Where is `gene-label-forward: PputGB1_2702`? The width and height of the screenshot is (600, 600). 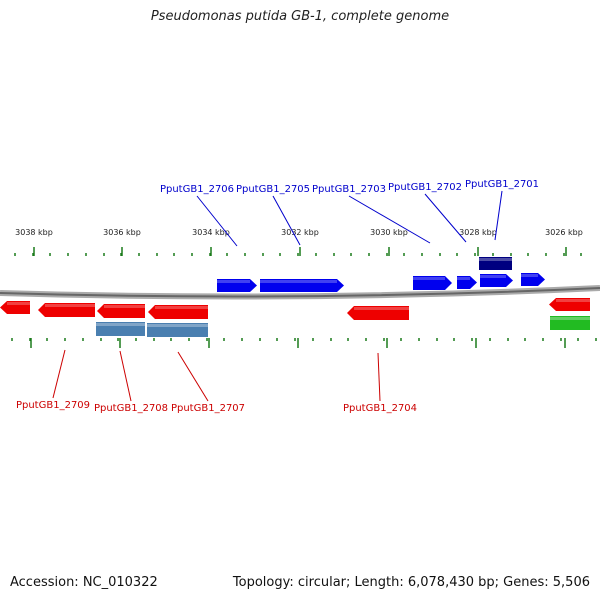
gene-label-forward: PputGB1_2702 is located at coordinates (425, 187).